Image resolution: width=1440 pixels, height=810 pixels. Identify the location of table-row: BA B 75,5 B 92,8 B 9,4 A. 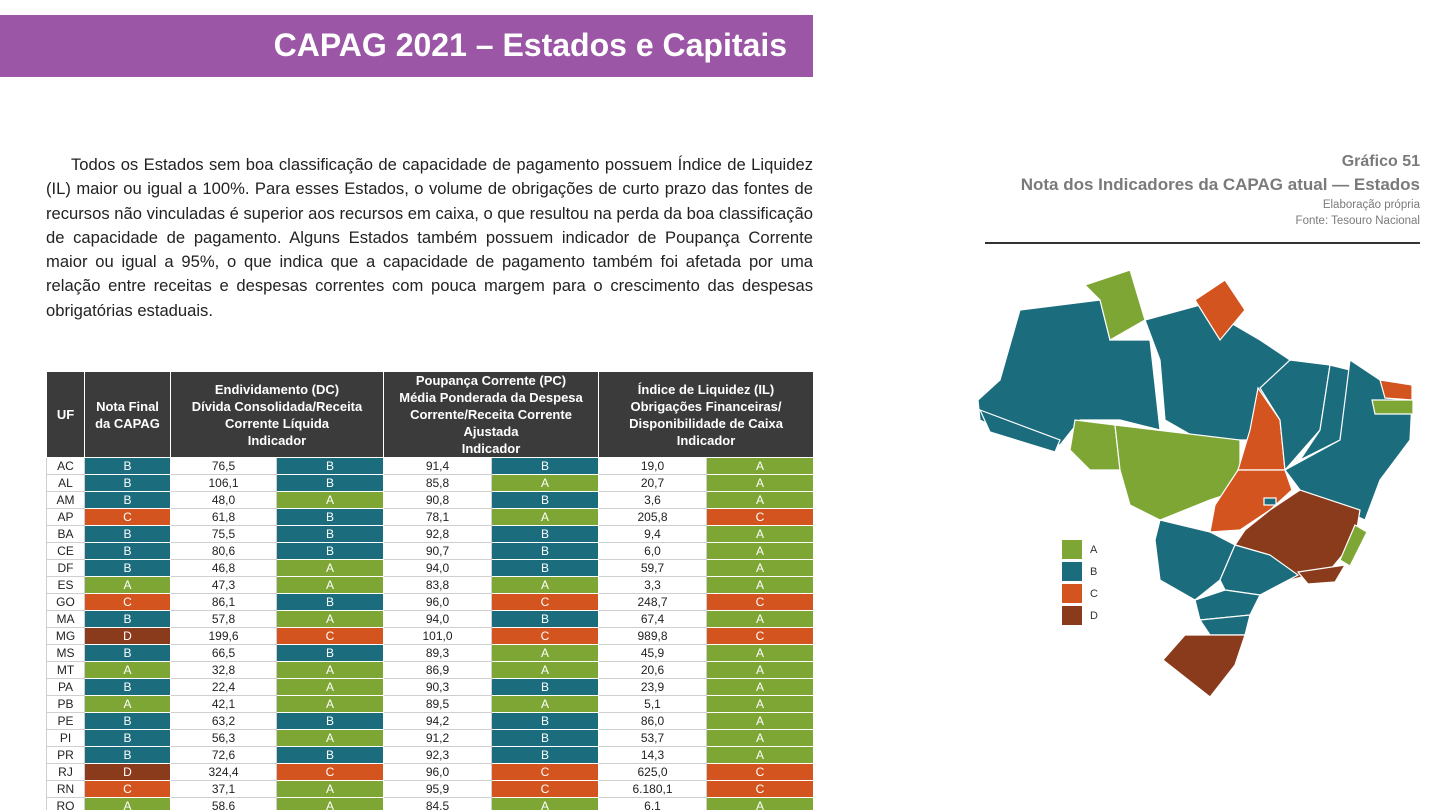
(430, 534).